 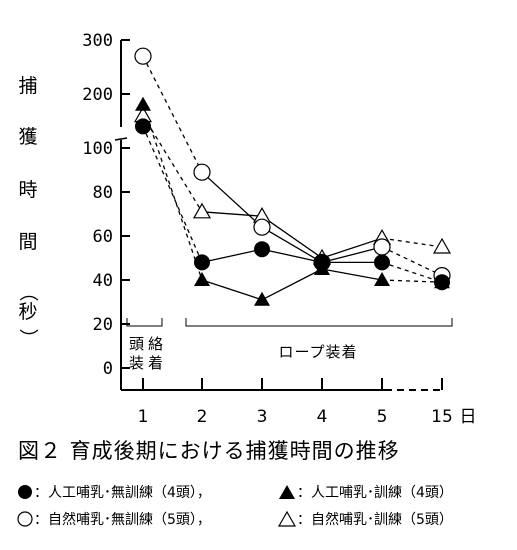 I want to click on legend-label-open-triangle: ：自然哺乳･訓練（5頭）, so click(x=375, y=519).